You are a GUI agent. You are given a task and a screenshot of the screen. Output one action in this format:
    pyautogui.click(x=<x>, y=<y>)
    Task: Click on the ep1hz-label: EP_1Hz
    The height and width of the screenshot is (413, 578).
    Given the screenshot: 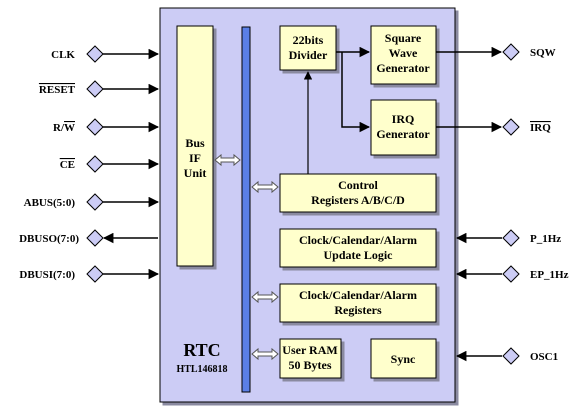 What is the action you would take?
    pyautogui.click(x=549, y=275)
    